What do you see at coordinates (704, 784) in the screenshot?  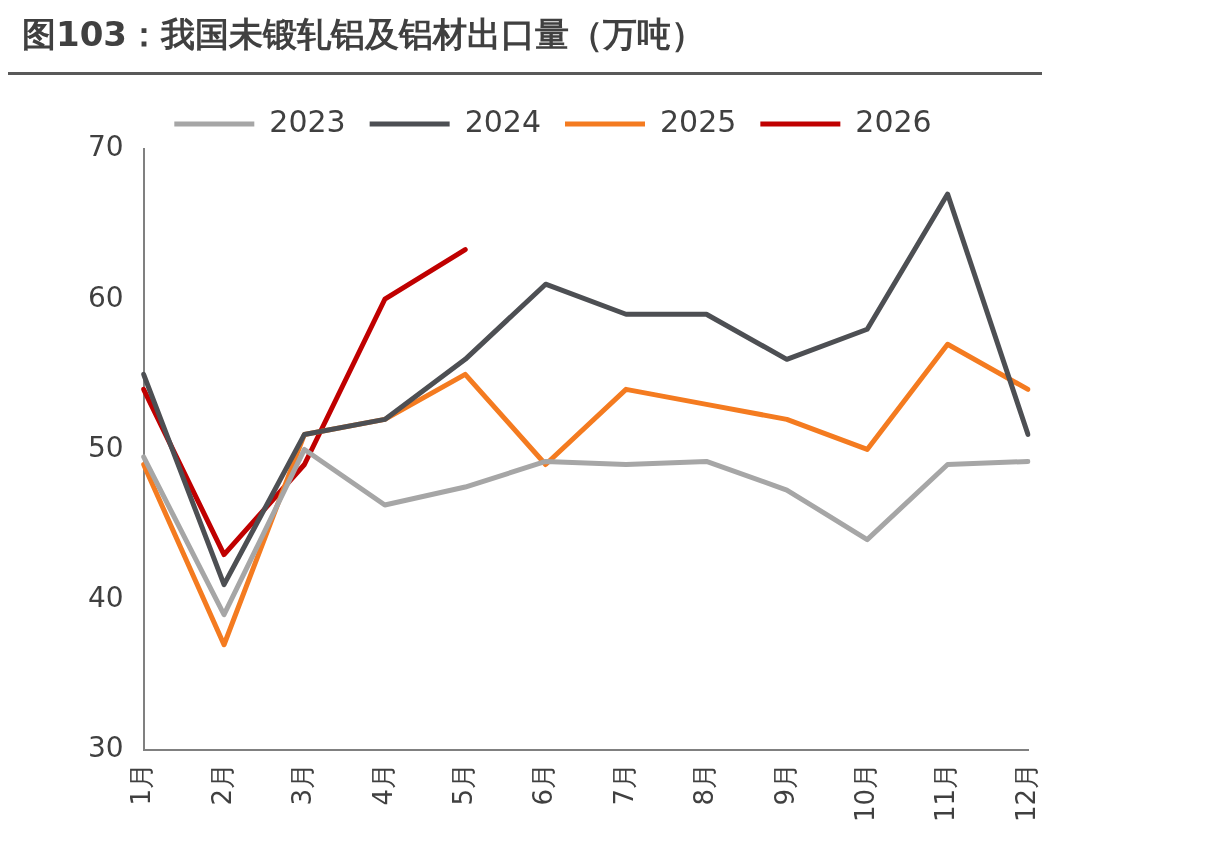 I see `x-tick-label: 8月` at bounding box center [704, 784].